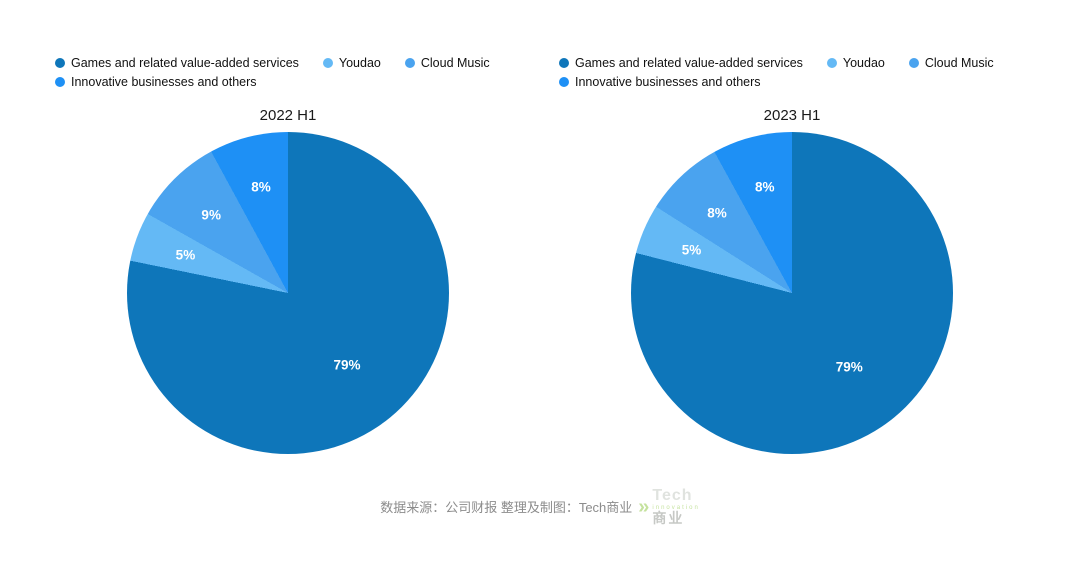  What do you see at coordinates (792, 115) in the screenshot?
I see `chart-title-2023: 2023 H1` at bounding box center [792, 115].